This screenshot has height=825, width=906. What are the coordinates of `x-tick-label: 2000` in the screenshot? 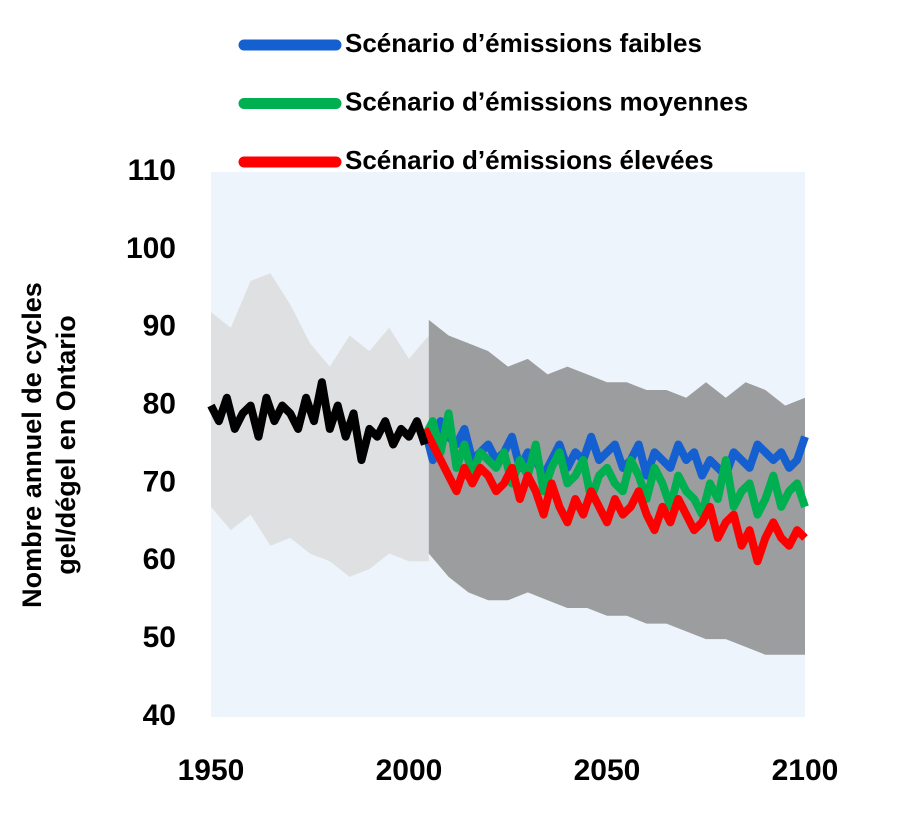 It's located at (409, 770).